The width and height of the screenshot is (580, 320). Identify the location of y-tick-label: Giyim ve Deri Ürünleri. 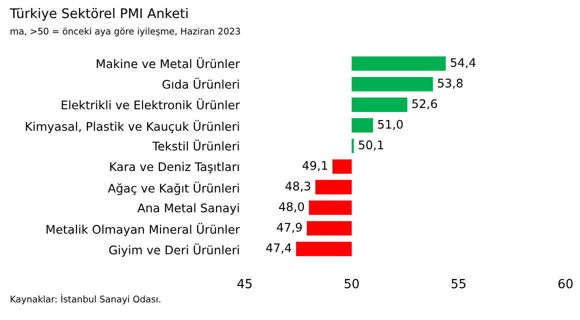
(174, 250).